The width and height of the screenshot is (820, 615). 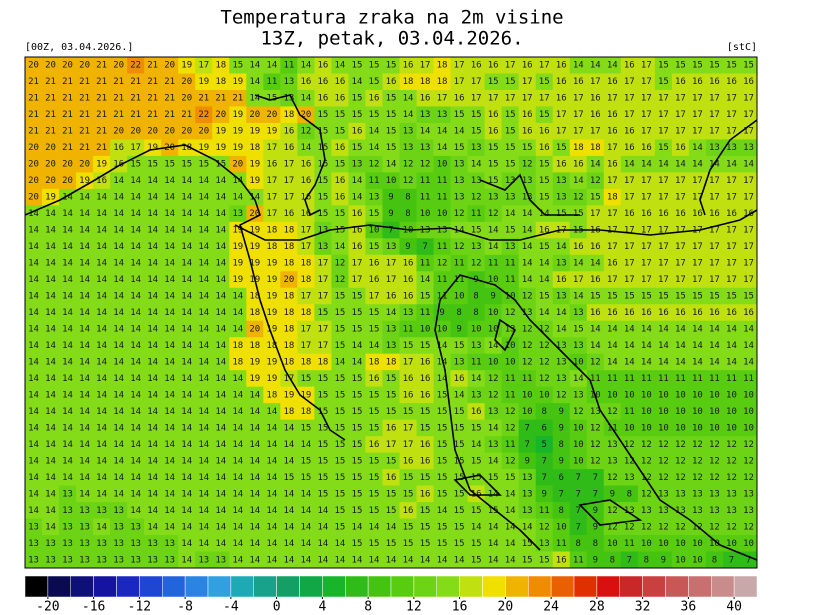 I want to click on temp-value: 21, so click(x=33, y=82).